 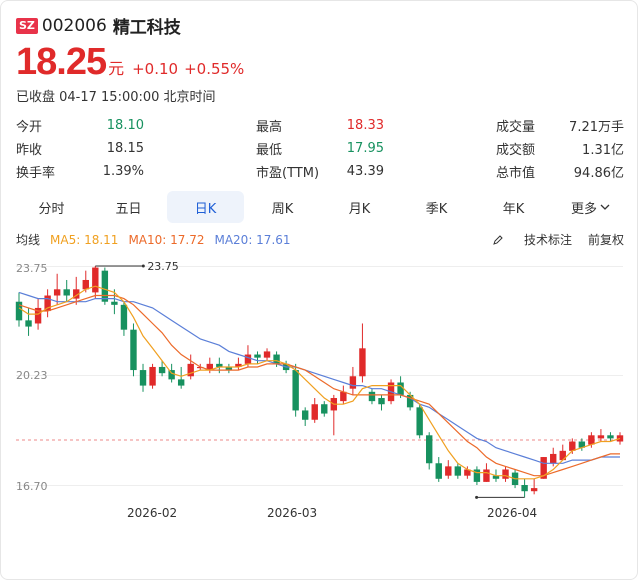 I want to click on annotation-tool: 技术标注, so click(x=532, y=239).